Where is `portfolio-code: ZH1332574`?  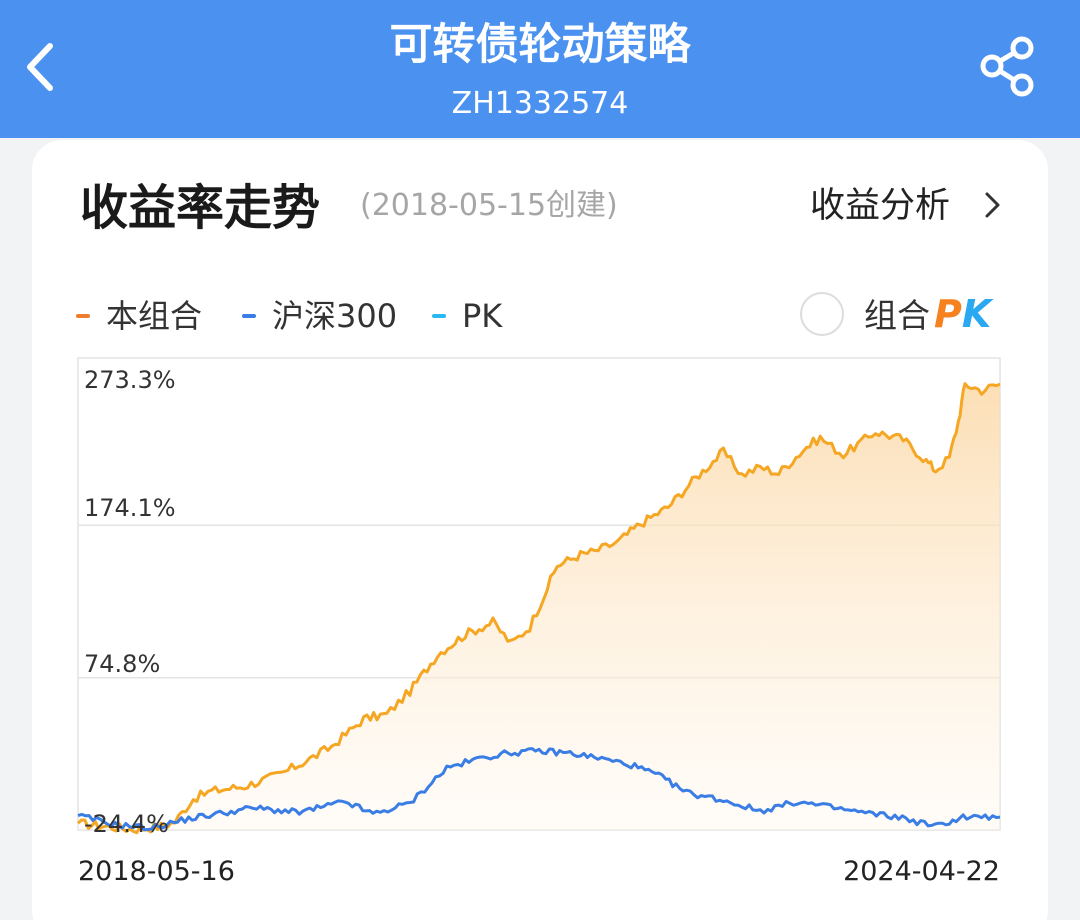
portfolio-code: ZH1332574 is located at coordinates (540, 103).